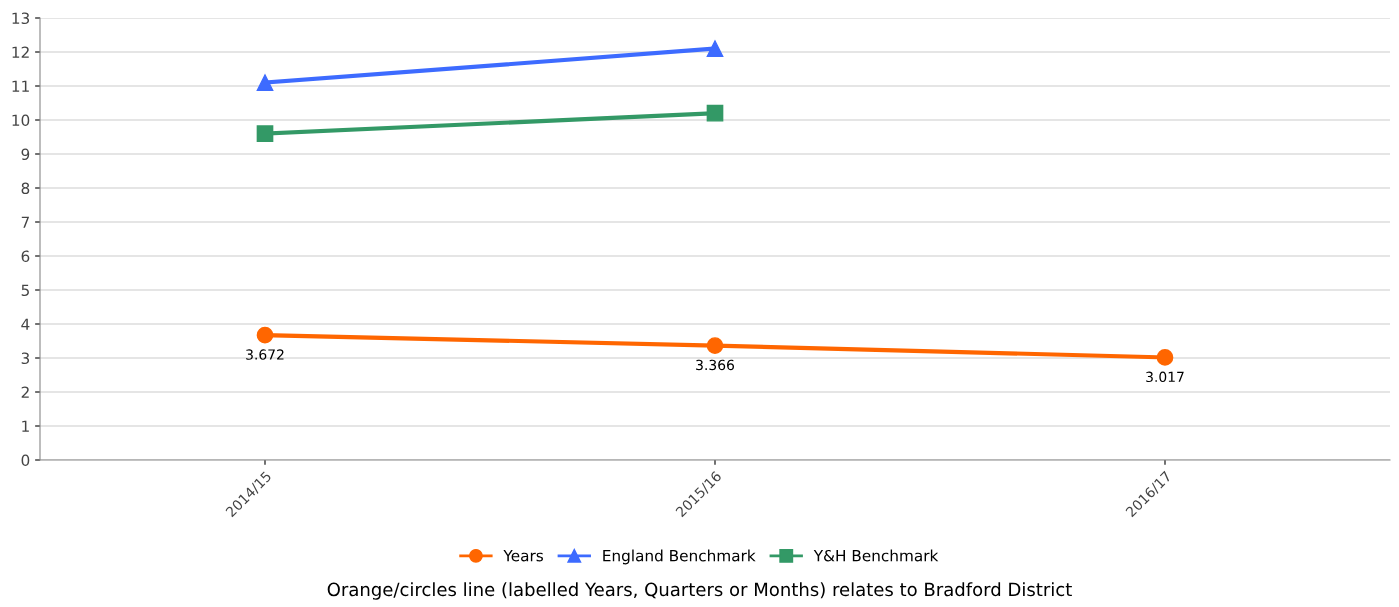 Image resolution: width=1399 pixels, height=607 pixels. I want to click on y-tick-label: 0, so click(25, 460).